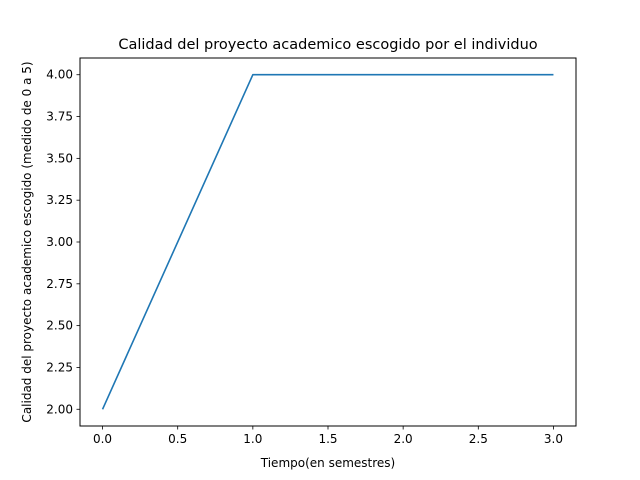 Image resolution: width=640 pixels, height=480 pixels. I want to click on x-tick-label: 1.0, so click(252, 439).